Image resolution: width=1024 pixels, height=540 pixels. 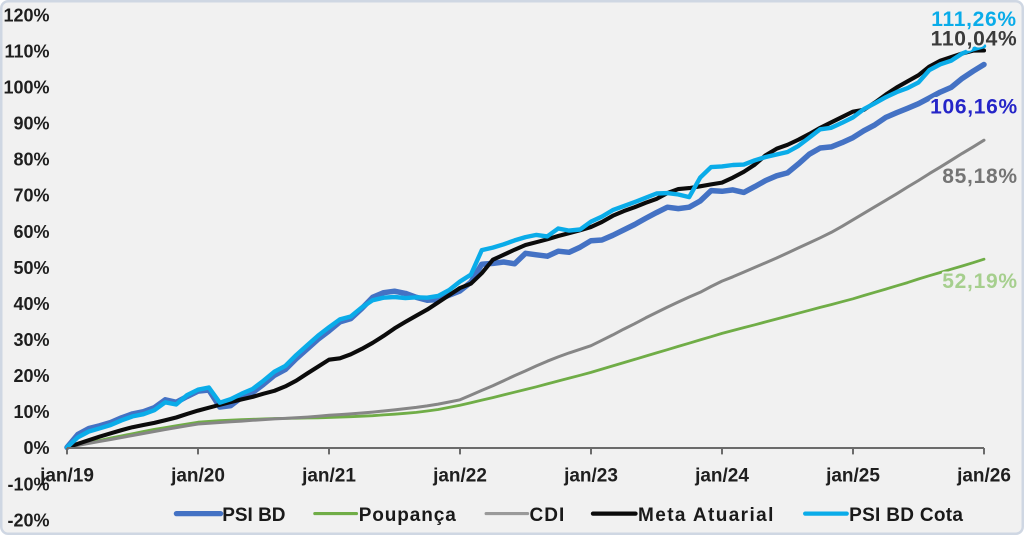 What do you see at coordinates (26, 15) in the screenshot?
I see `svg-text: 120%` at bounding box center [26, 15].